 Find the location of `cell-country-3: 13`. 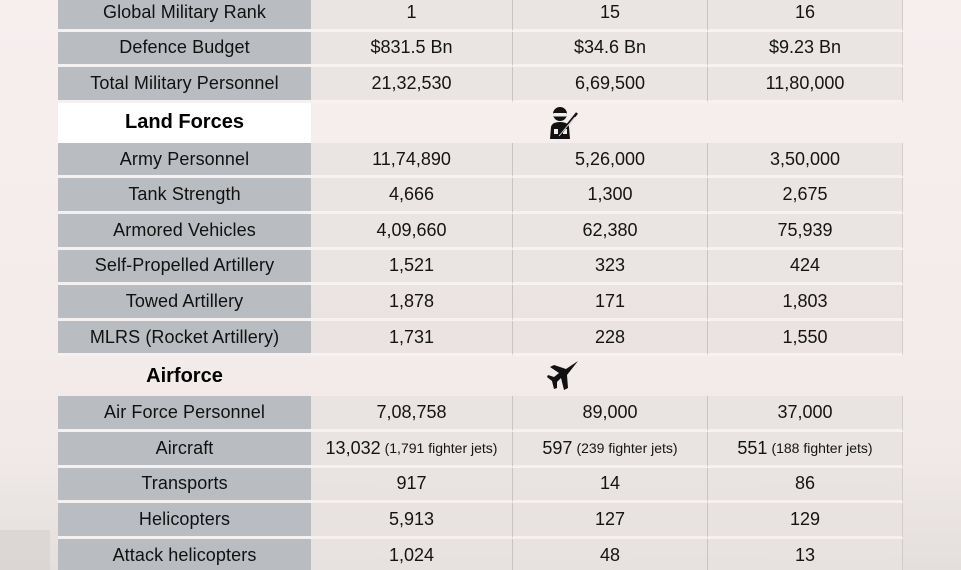

cell-country-3: 13 is located at coordinates (805, 554).